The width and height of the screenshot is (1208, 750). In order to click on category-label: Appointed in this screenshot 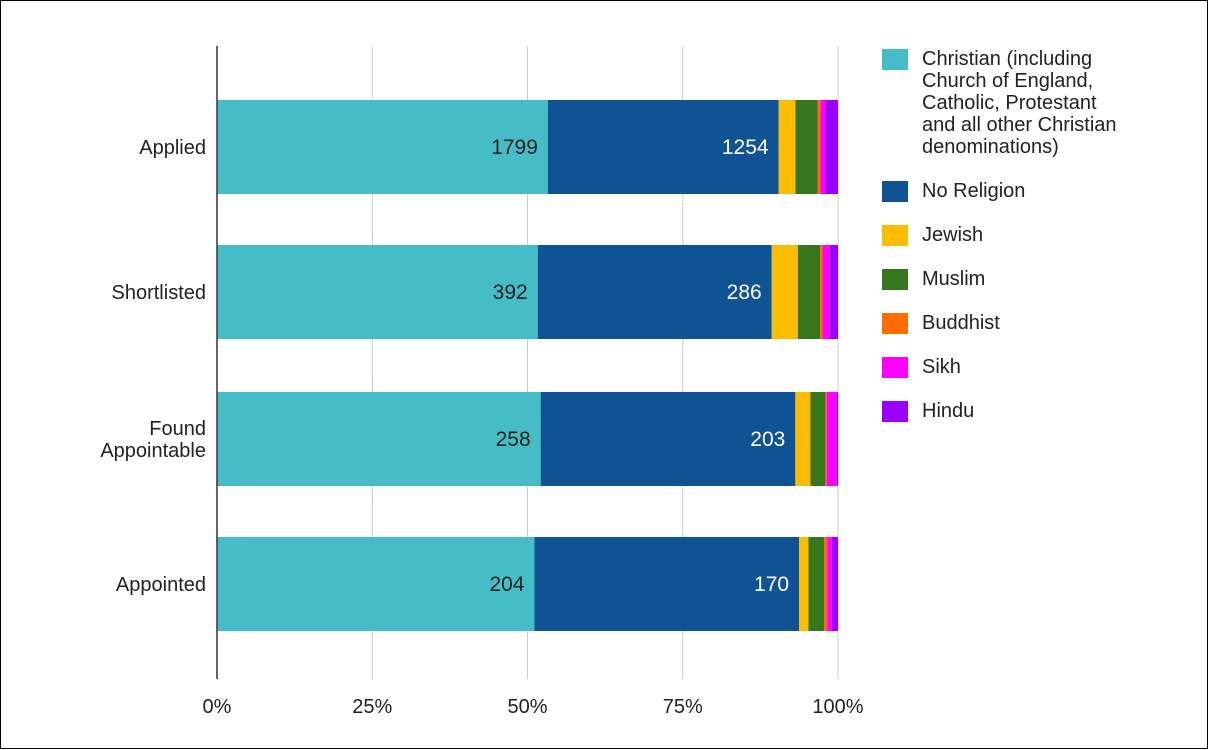, I will do `click(161, 585)`.